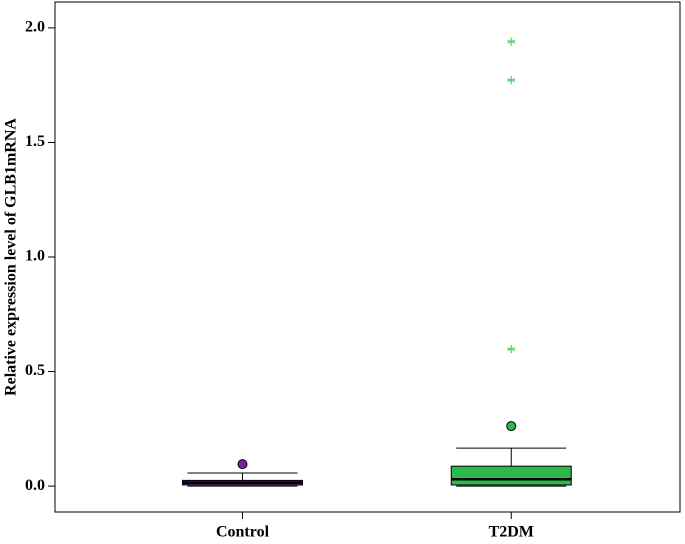  I want to click on x-tick-label: T2DM, so click(511, 532).